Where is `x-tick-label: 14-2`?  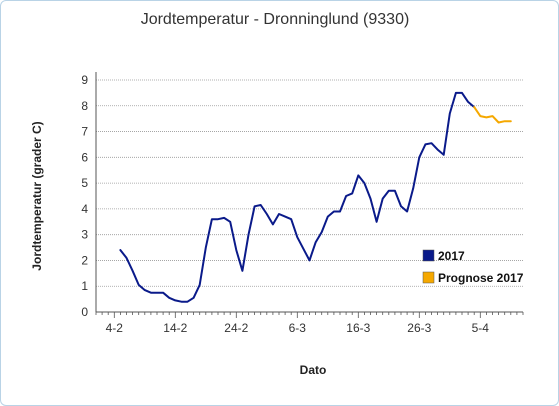
x-tick-label: 14-2 is located at coordinates (175, 328).